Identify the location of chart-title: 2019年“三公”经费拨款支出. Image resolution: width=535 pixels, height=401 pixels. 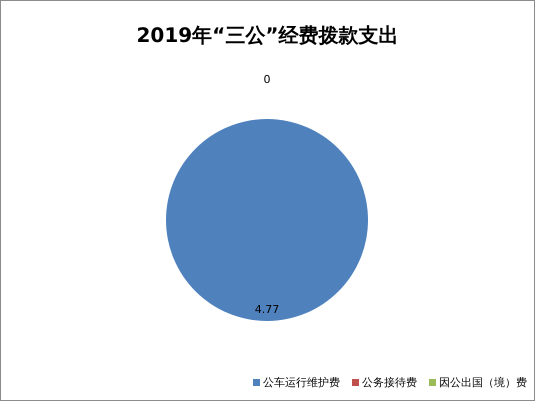
(267, 35).